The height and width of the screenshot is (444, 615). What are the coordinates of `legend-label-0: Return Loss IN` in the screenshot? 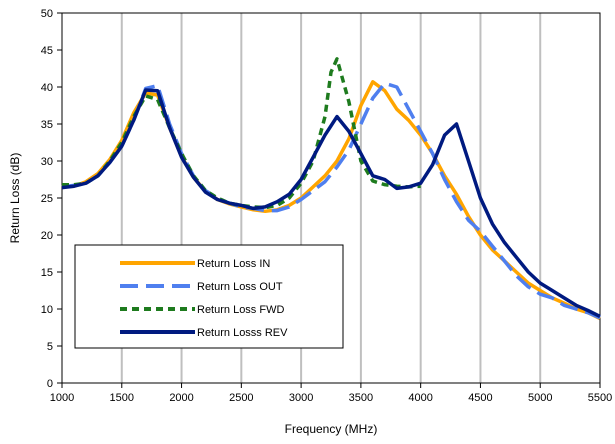 It's located at (233, 264).